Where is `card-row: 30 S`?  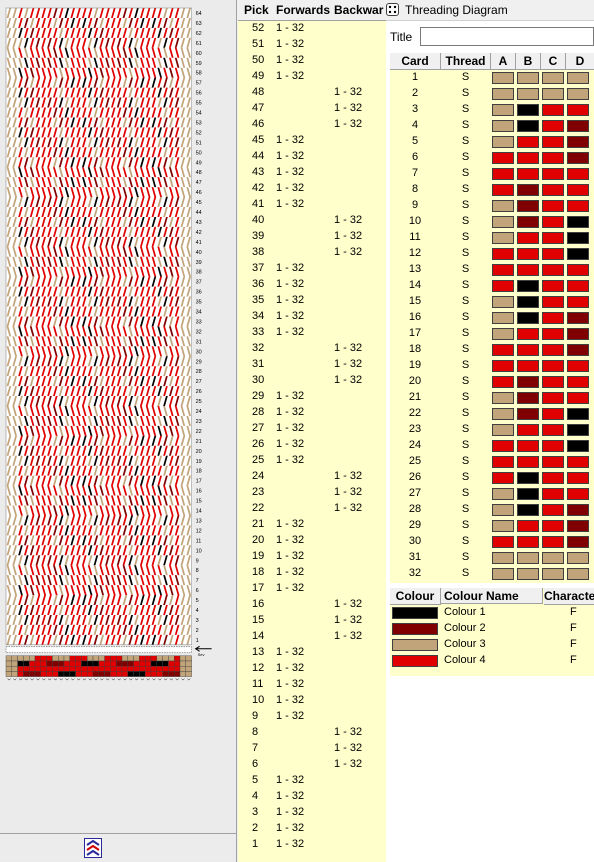
card-row: 30 S is located at coordinates (492, 542).